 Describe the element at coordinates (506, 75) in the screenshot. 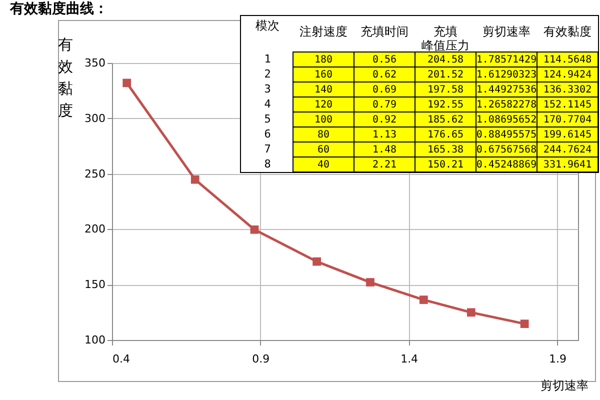

I see `data-label: 1.61290323` at that location.